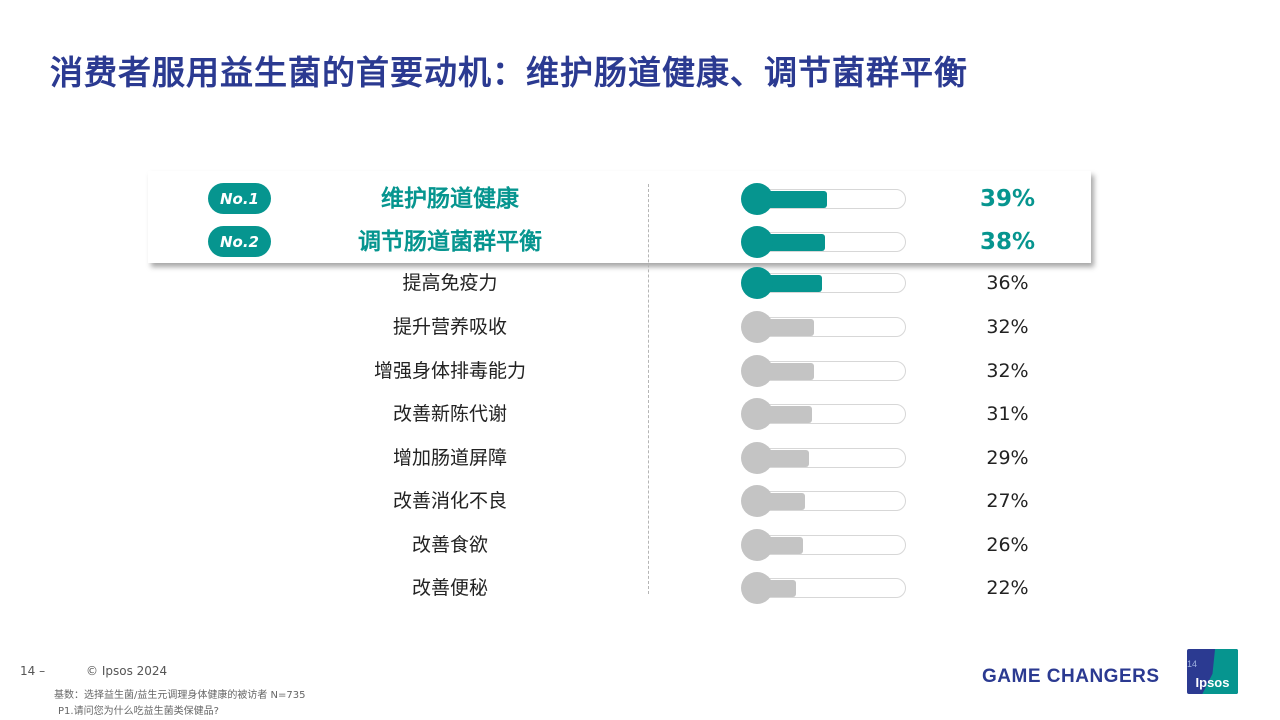 The width and height of the screenshot is (1280, 720). What do you see at coordinates (648, 389) in the screenshot?
I see `dashed-divider` at bounding box center [648, 389].